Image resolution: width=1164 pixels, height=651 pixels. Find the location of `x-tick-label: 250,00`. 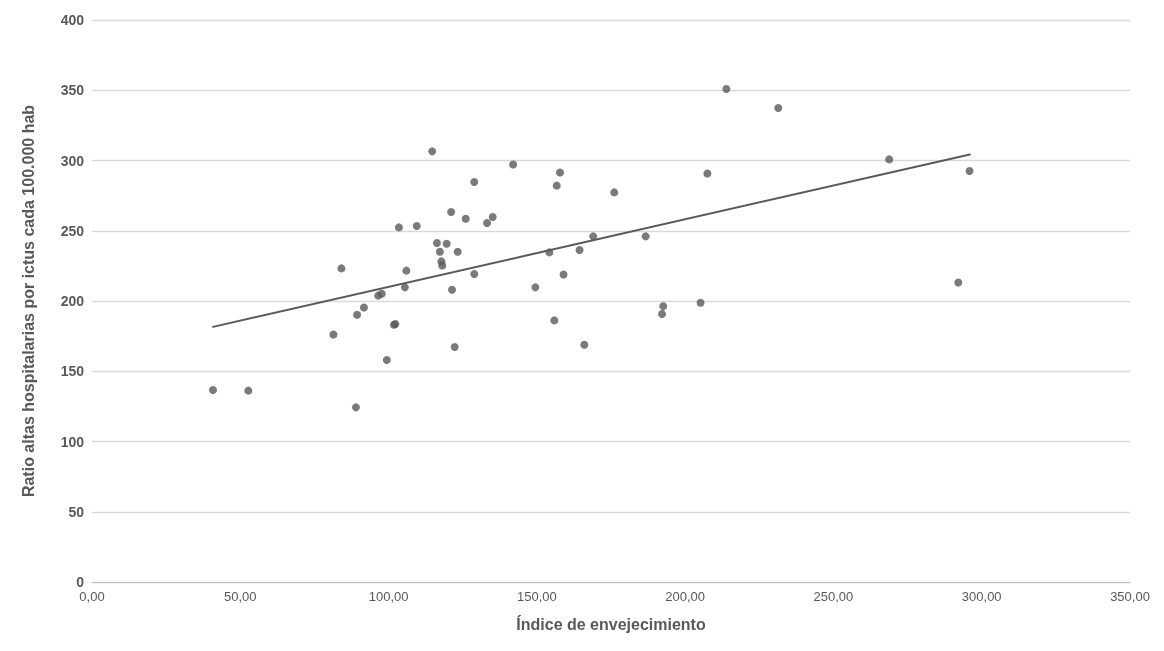

x-tick-label: 250,00 is located at coordinates (833, 596).